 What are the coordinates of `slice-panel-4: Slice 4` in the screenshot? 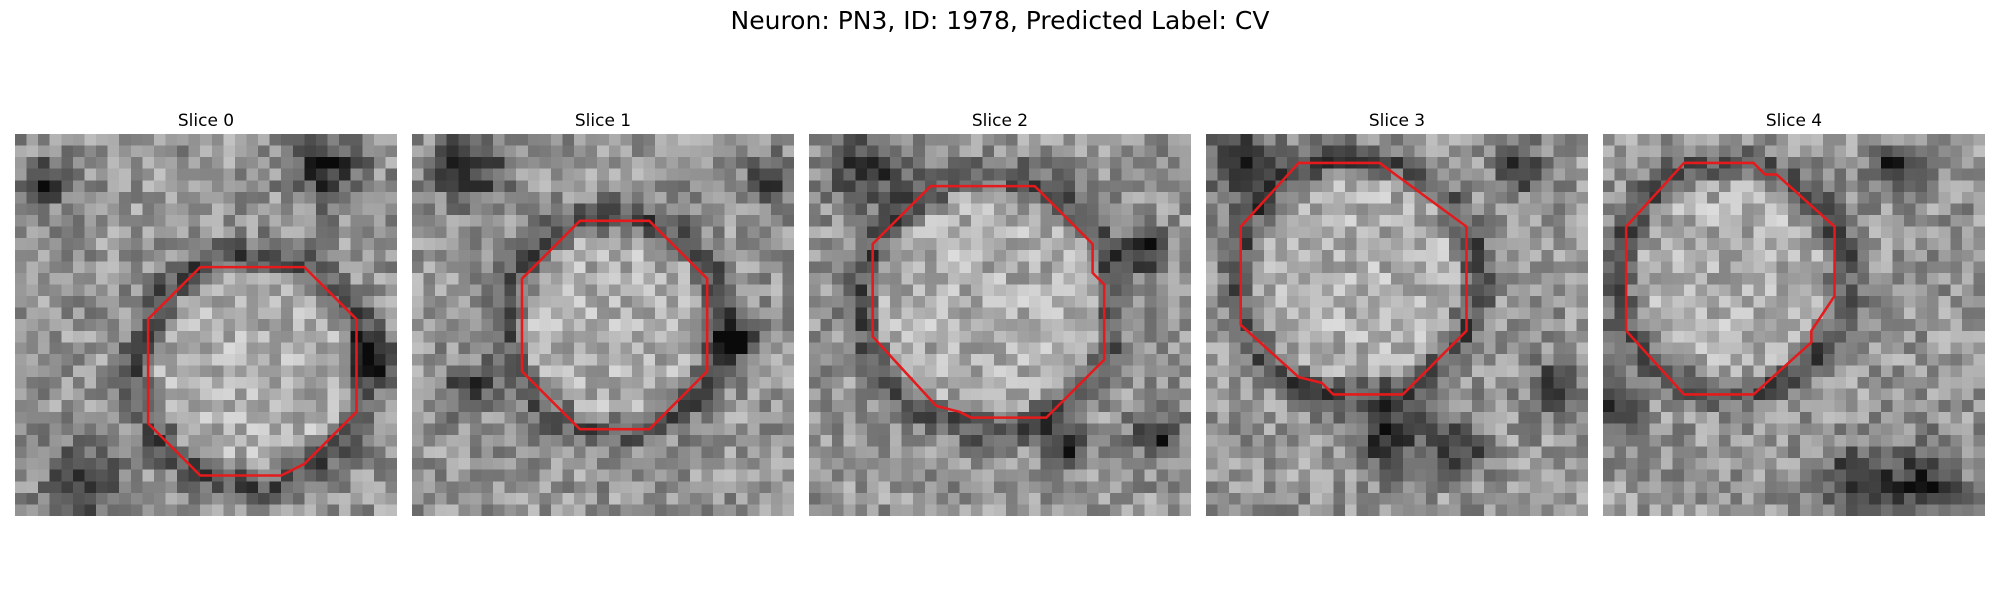 It's located at (1794, 312).